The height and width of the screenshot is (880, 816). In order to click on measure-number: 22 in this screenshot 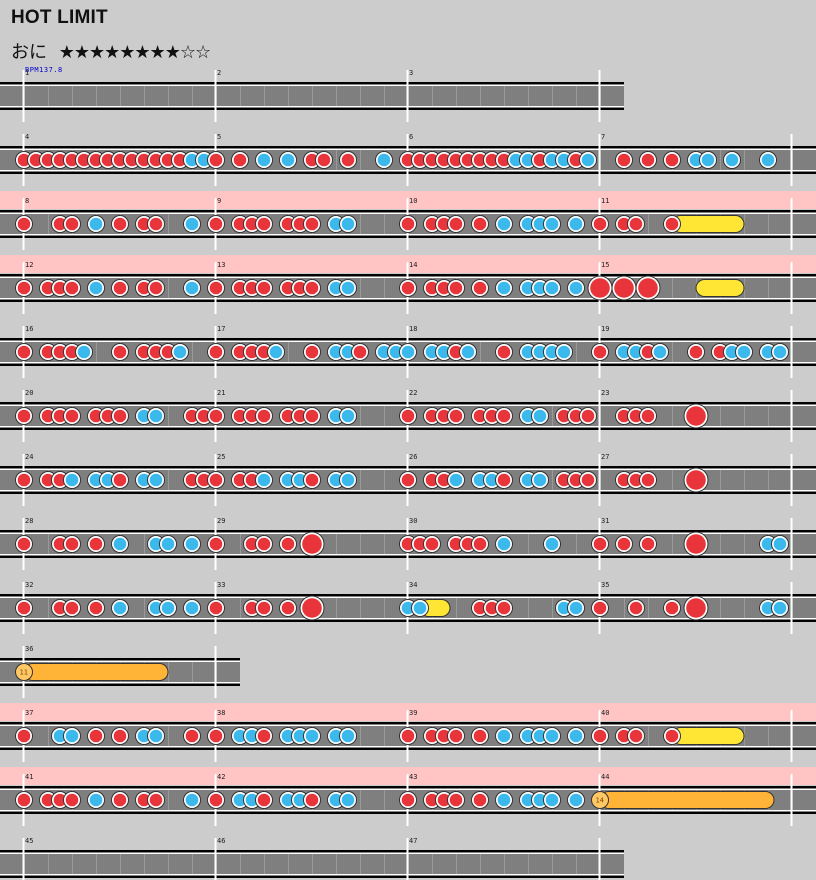, I will do `click(413, 393)`.